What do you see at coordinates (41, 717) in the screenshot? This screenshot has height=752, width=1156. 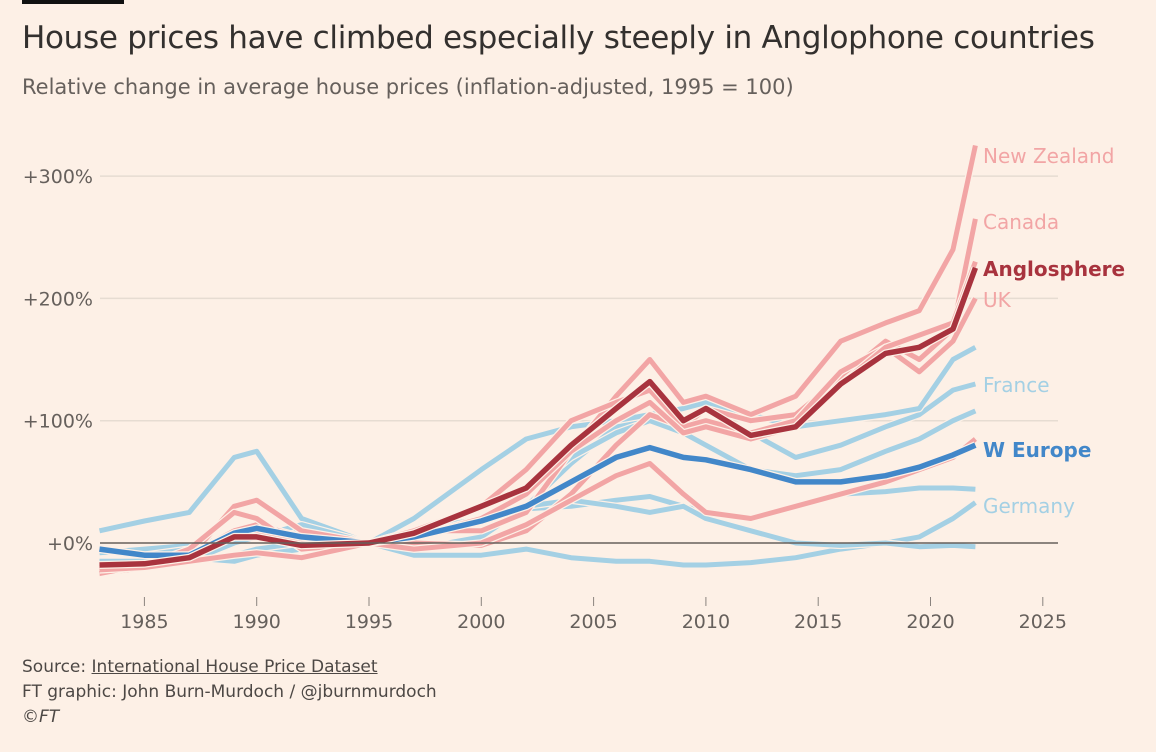 I see `copyright: ©FT` at bounding box center [41, 717].